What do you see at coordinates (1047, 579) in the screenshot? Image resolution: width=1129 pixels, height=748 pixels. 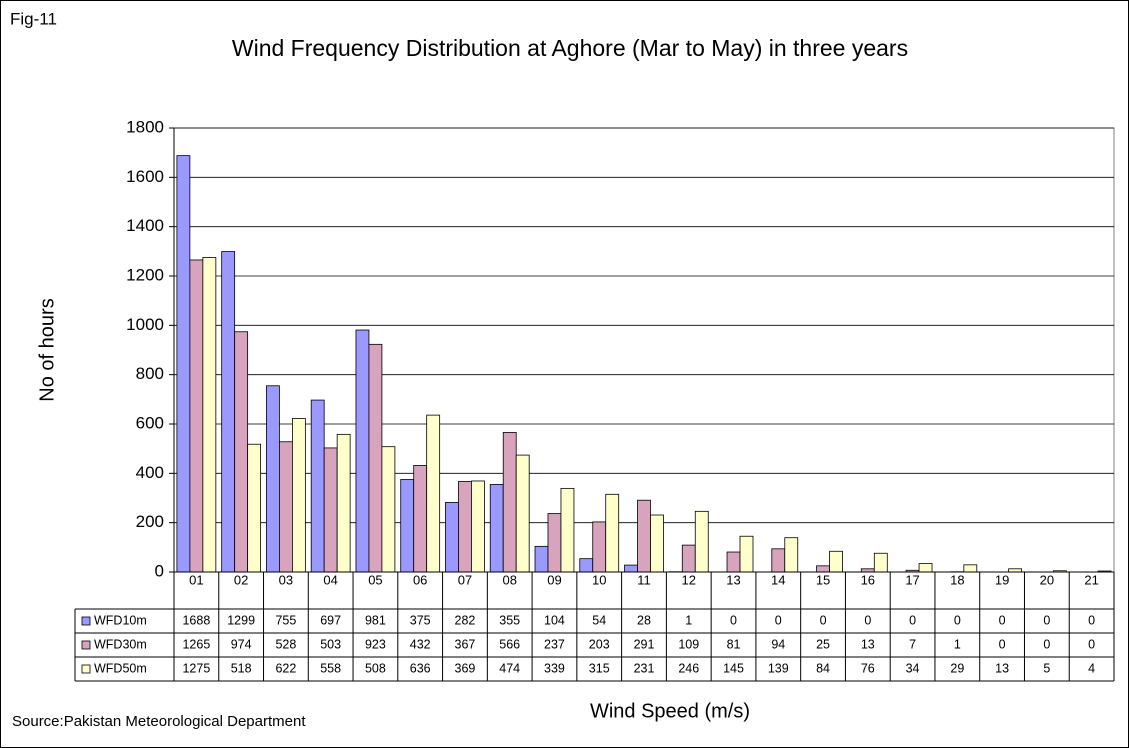 I see `x-tick-label: 20` at bounding box center [1047, 579].